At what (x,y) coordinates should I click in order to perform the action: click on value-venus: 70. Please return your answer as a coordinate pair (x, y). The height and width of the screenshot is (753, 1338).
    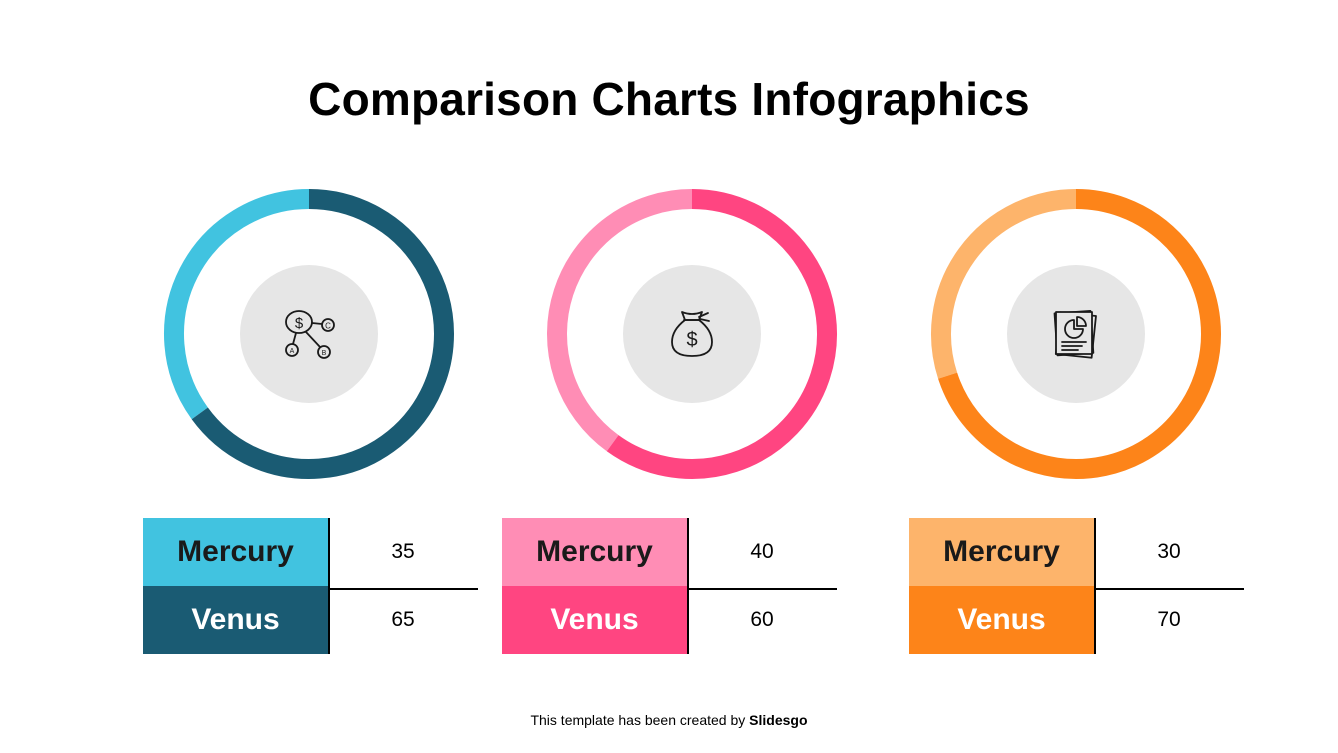
    Looking at the image, I should click on (1169, 619).